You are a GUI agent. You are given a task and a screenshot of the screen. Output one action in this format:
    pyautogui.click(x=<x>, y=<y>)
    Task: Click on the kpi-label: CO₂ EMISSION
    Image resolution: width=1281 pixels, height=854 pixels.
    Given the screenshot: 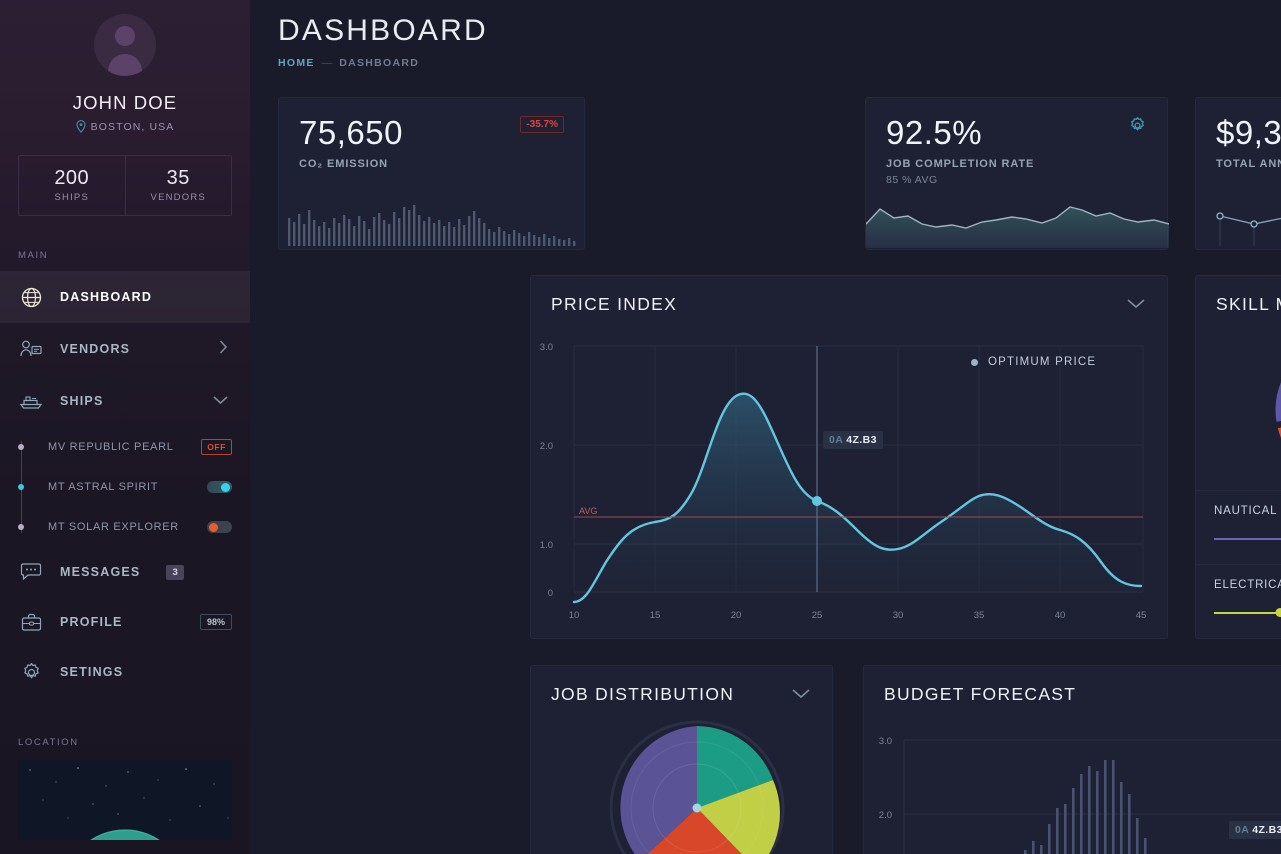 What is the action you would take?
    pyautogui.click(x=344, y=164)
    